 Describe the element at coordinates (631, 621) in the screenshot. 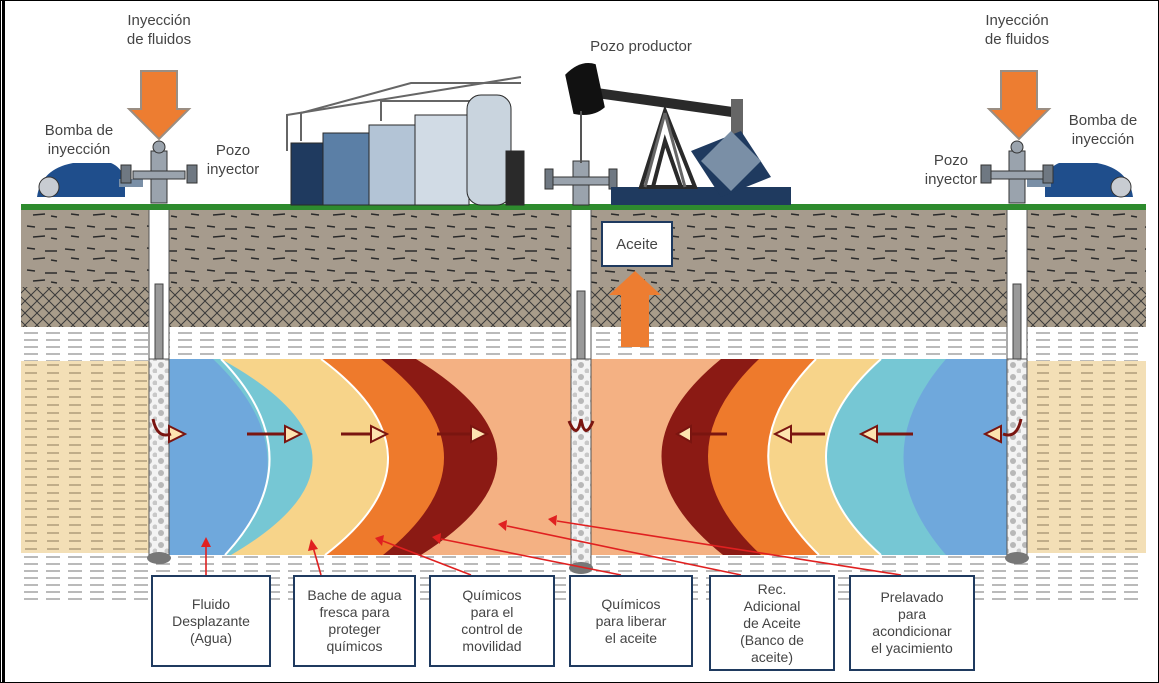

I see `zone-box-oil-release: Químicos para liberar el aceite` at that location.